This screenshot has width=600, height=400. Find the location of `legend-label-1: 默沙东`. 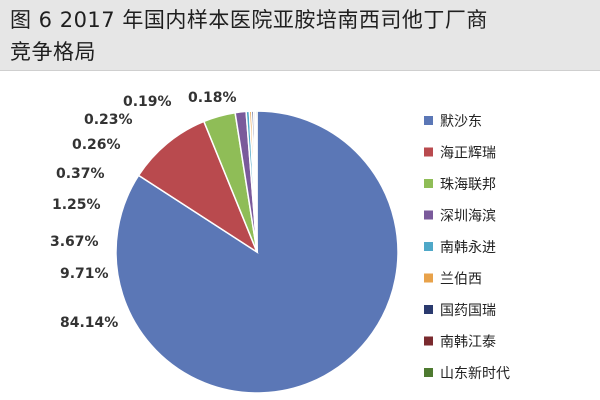

legend-label-1: 默沙东 is located at coordinates (461, 122).